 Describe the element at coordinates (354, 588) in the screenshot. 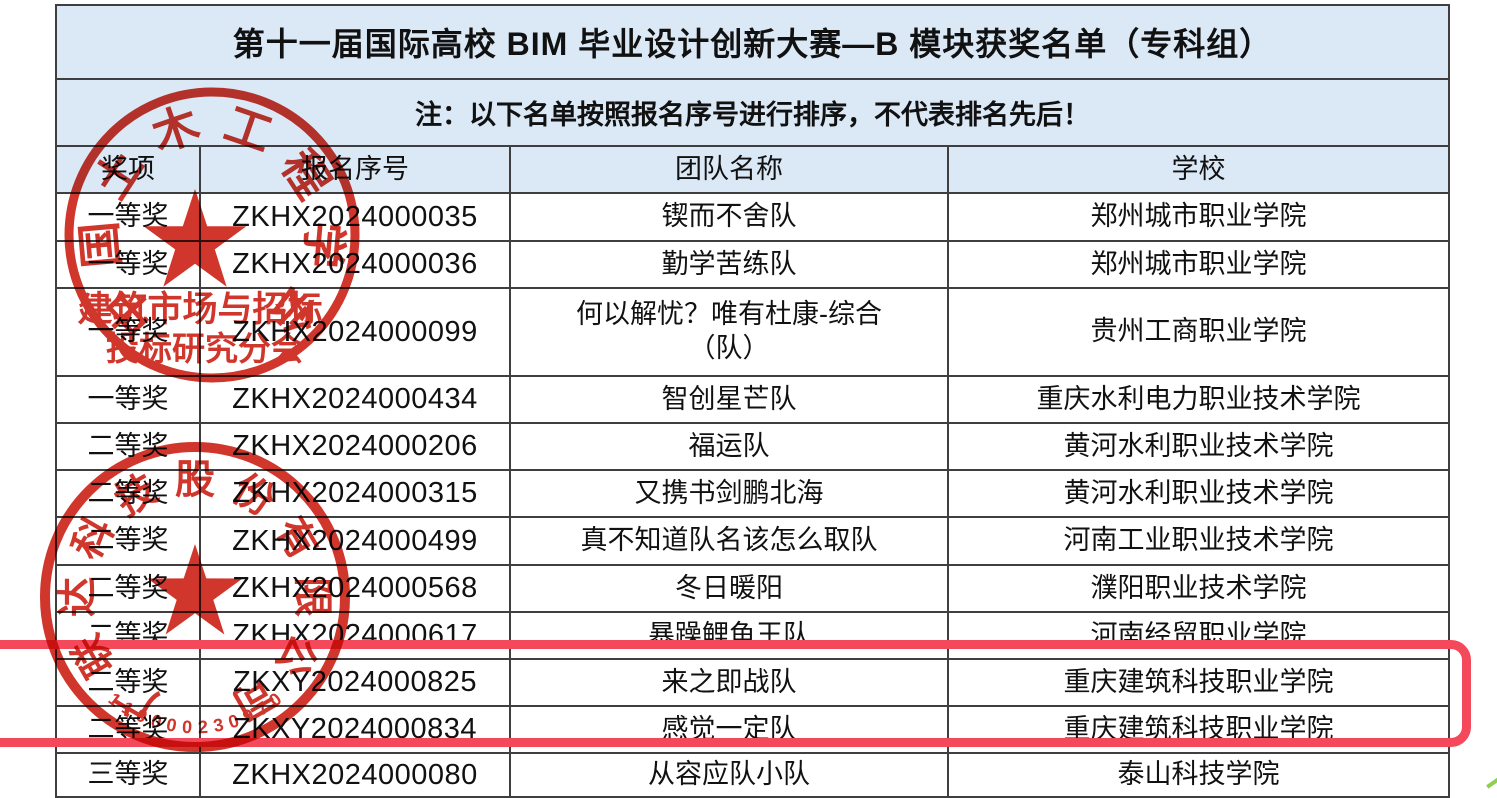

I see `reg-no-cell: ZKHX2024000568` at that location.